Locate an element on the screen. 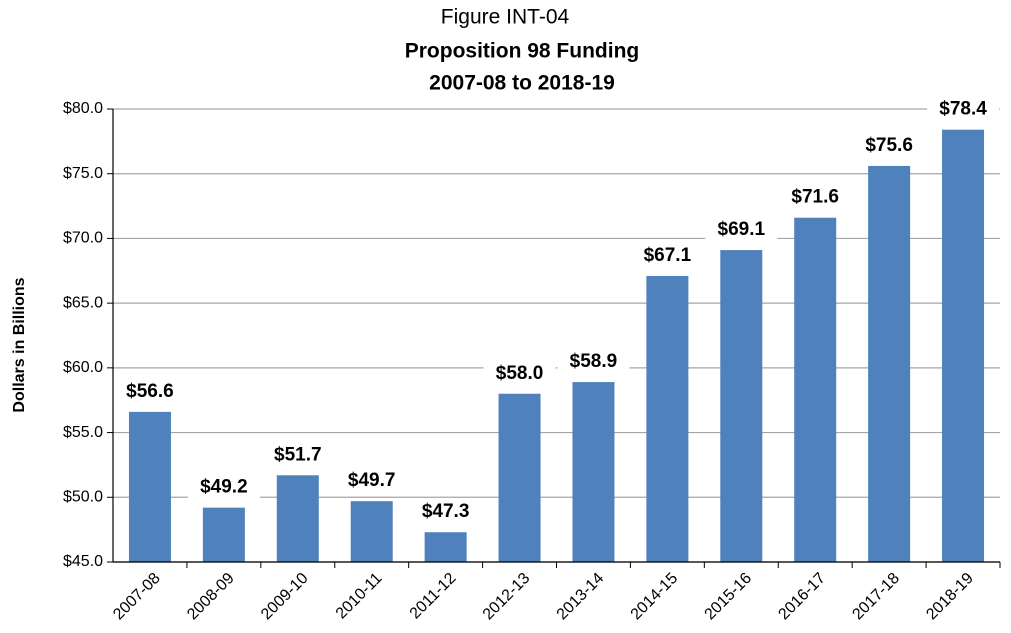 The width and height of the screenshot is (1011, 633). value-label: $78.4 is located at coordinates (963, 109).